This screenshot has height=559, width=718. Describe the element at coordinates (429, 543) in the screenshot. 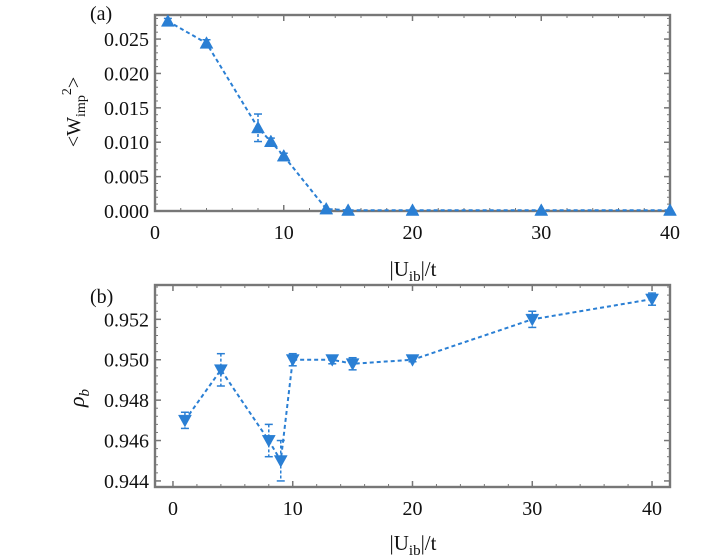

I see `panel-b-xlabel-post: |/t` at that location.